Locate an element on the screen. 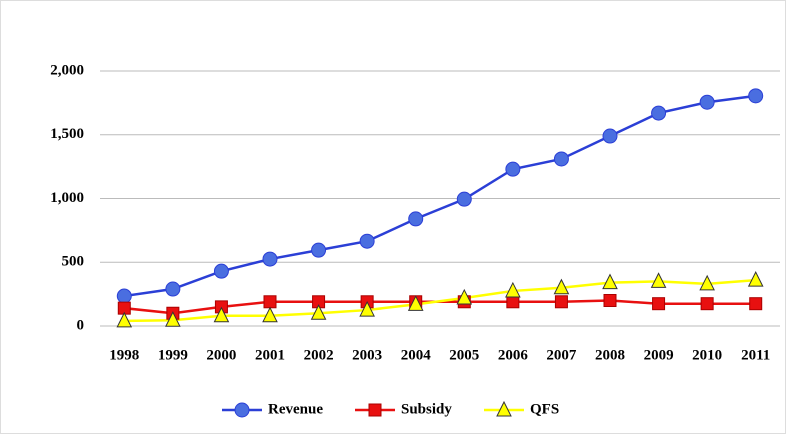 This screenshot has width=786, height=434. x-tick-label: 2011 is located at coordinates (755, 355).